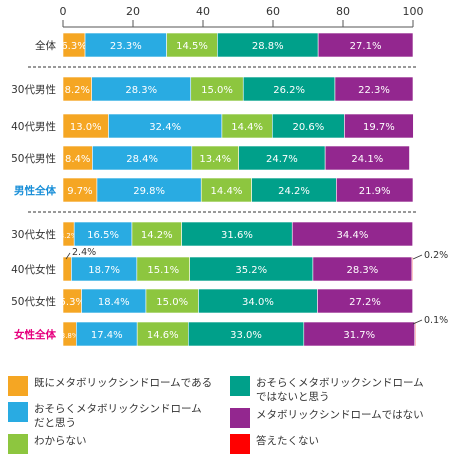 This screenshot has width=460, height=463. Describe the element at coordinates (33, 269) in the screenshot. I see `category-label: 40代女性` at that location.